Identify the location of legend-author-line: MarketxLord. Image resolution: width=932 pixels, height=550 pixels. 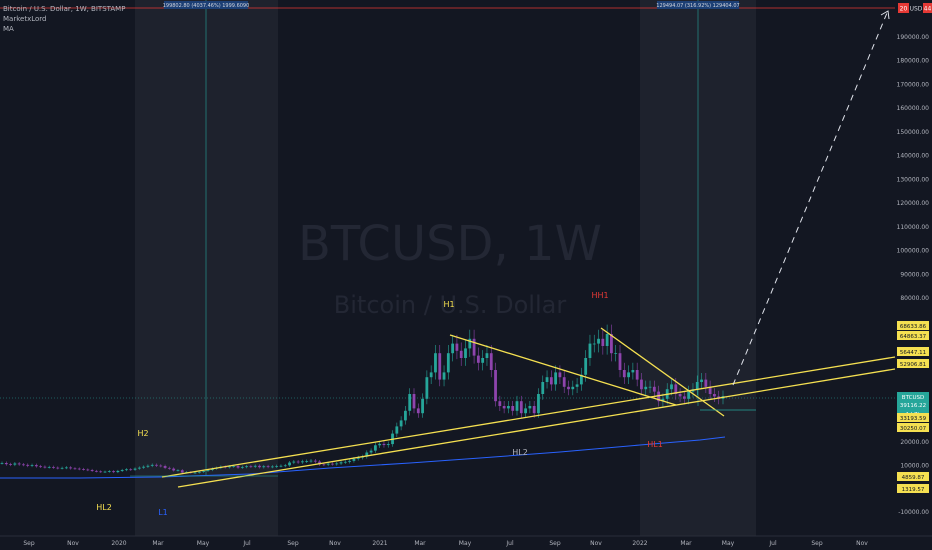
(25, 19).